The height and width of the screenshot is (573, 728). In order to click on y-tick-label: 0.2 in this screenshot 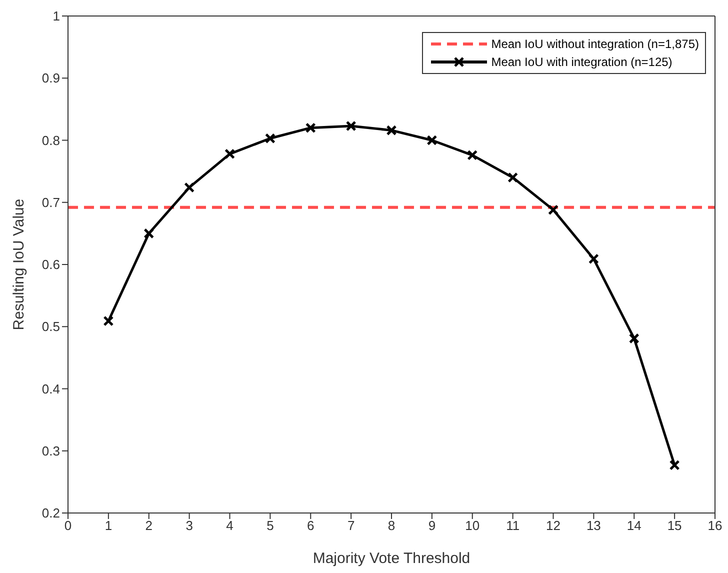, I will do `click(51, 513)`.